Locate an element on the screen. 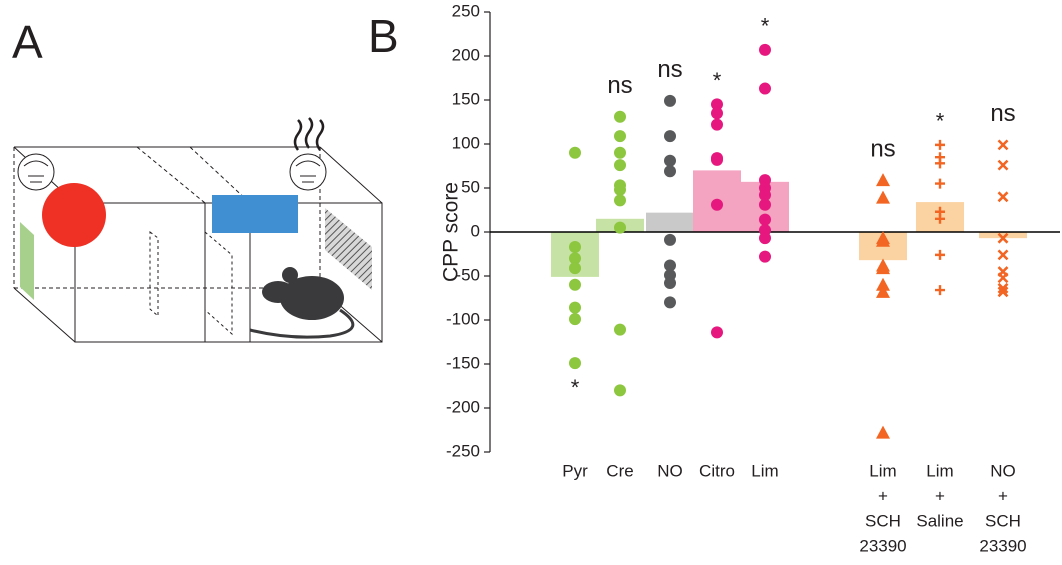 The image size is (1062, 565). y-tick-label: 0 is located at coordinates (475, 230).